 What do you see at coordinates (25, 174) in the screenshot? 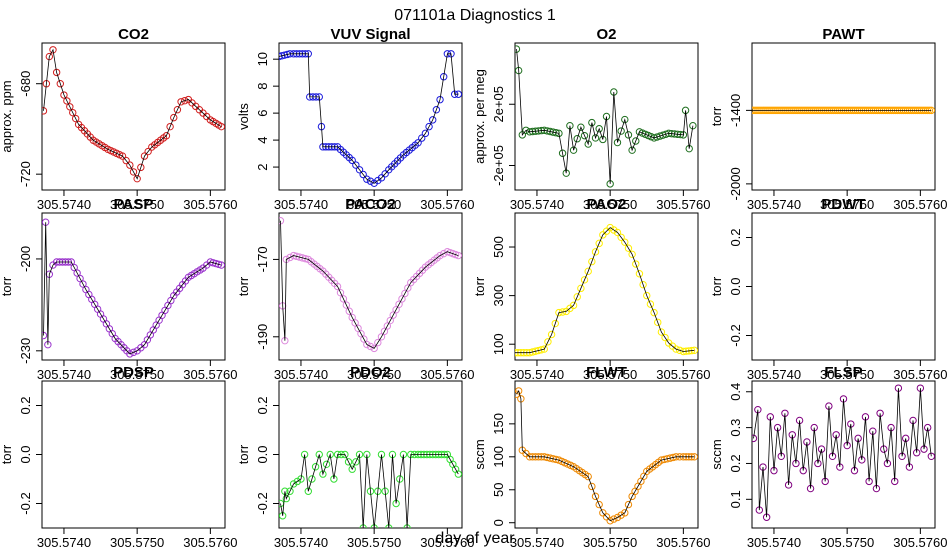
I see `y-tick-label: -720` at bounding box center [25, 174].